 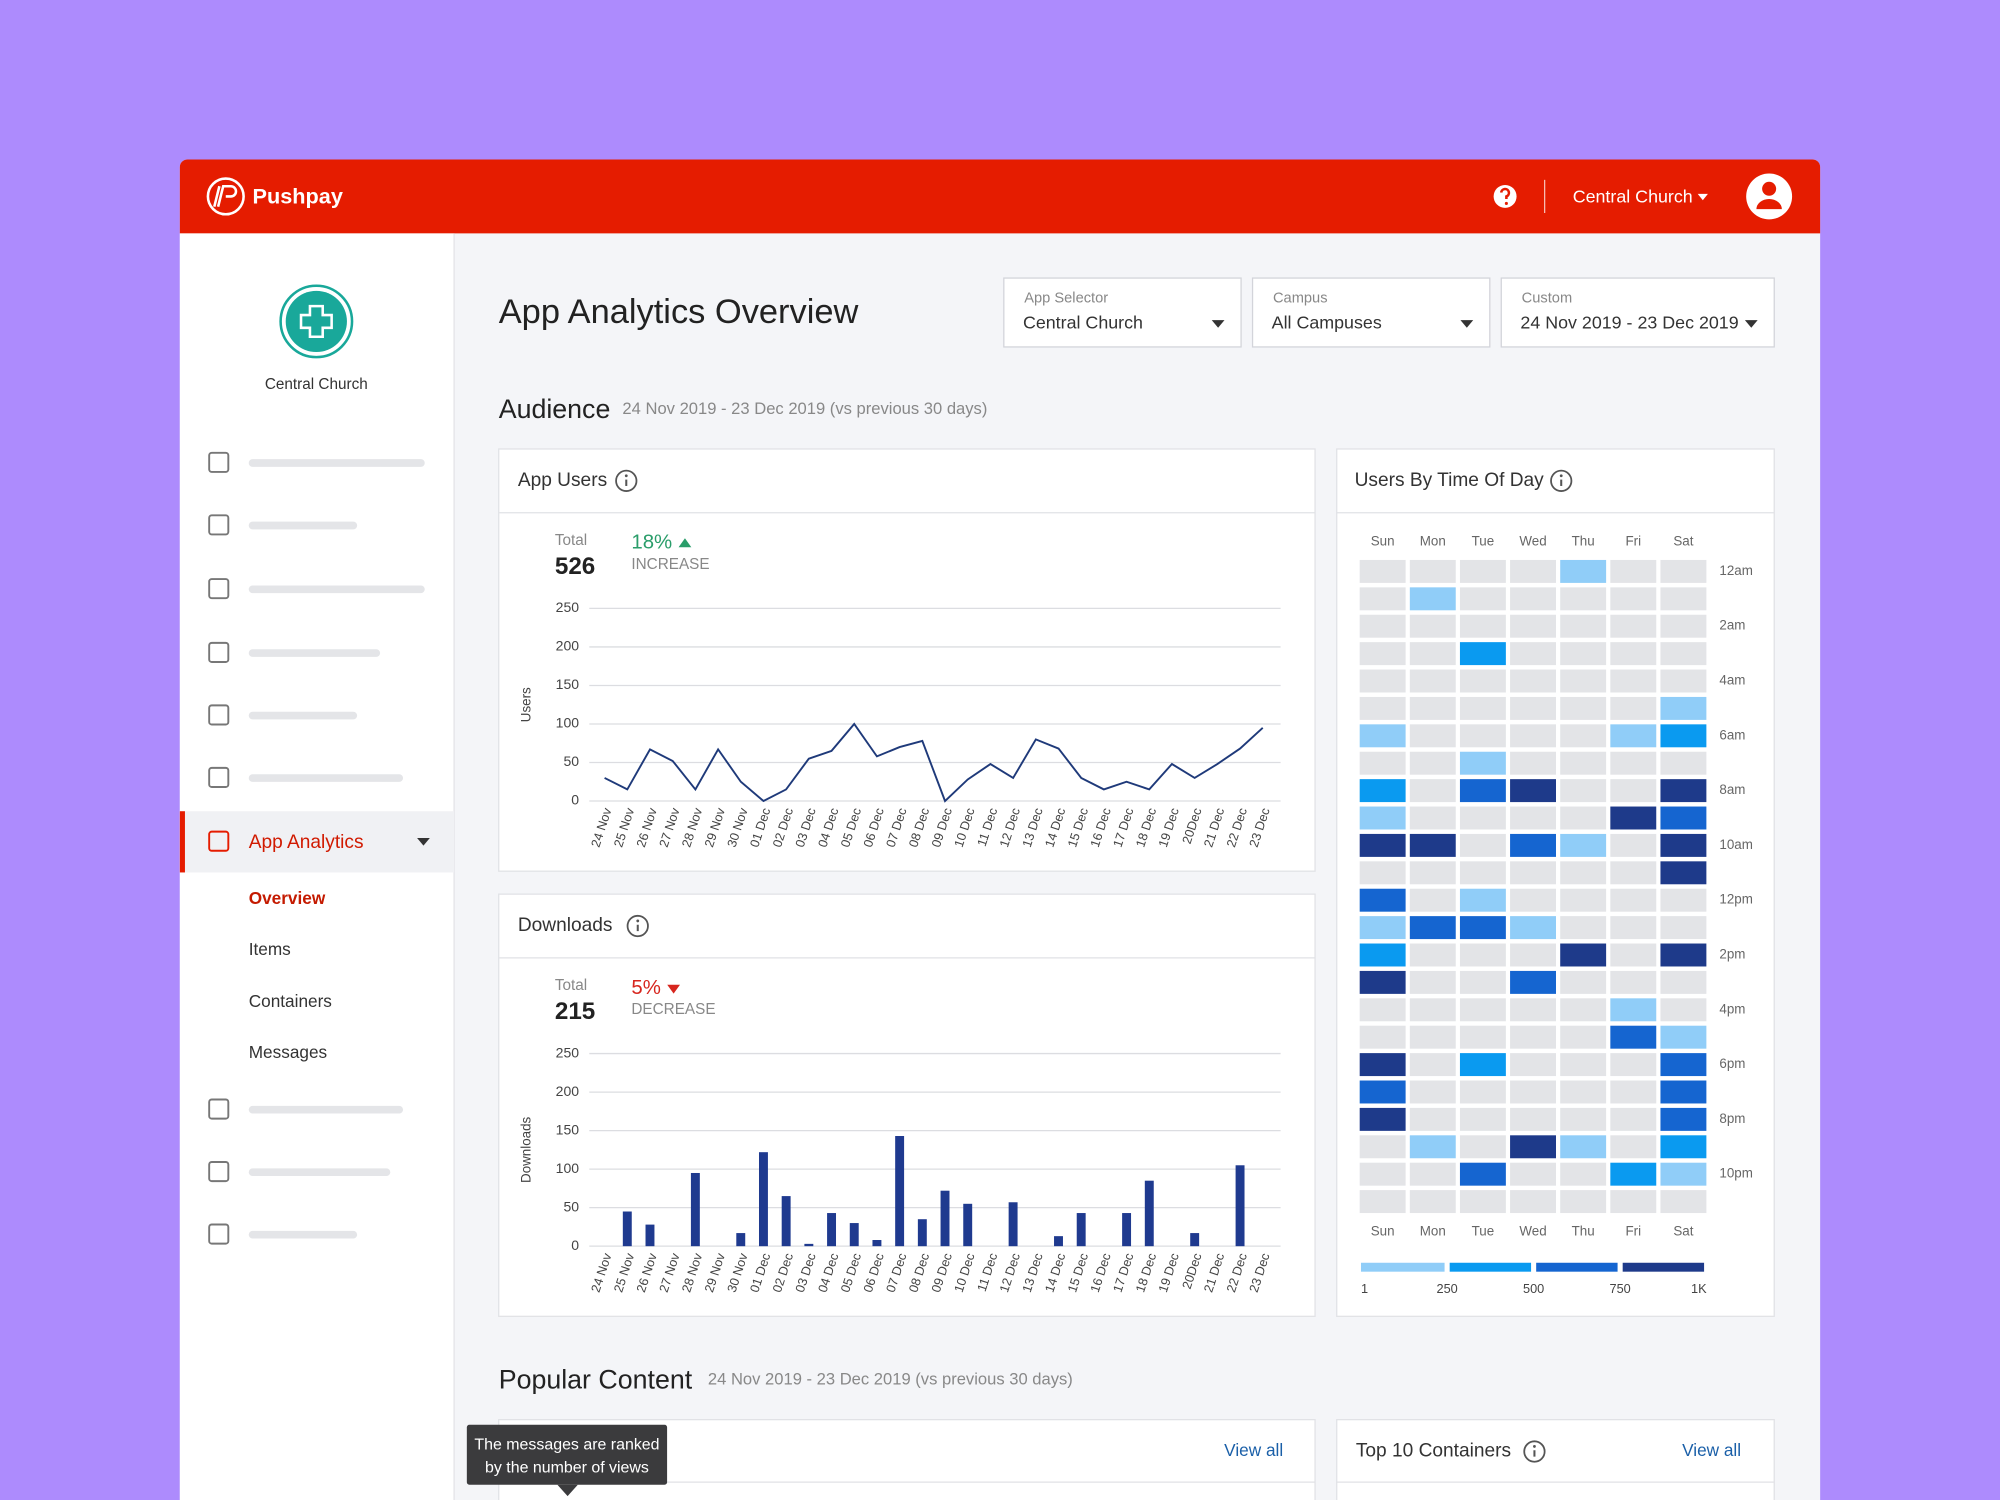 I want to click on subnav-item: Containers, so click(x=290, y=1001).